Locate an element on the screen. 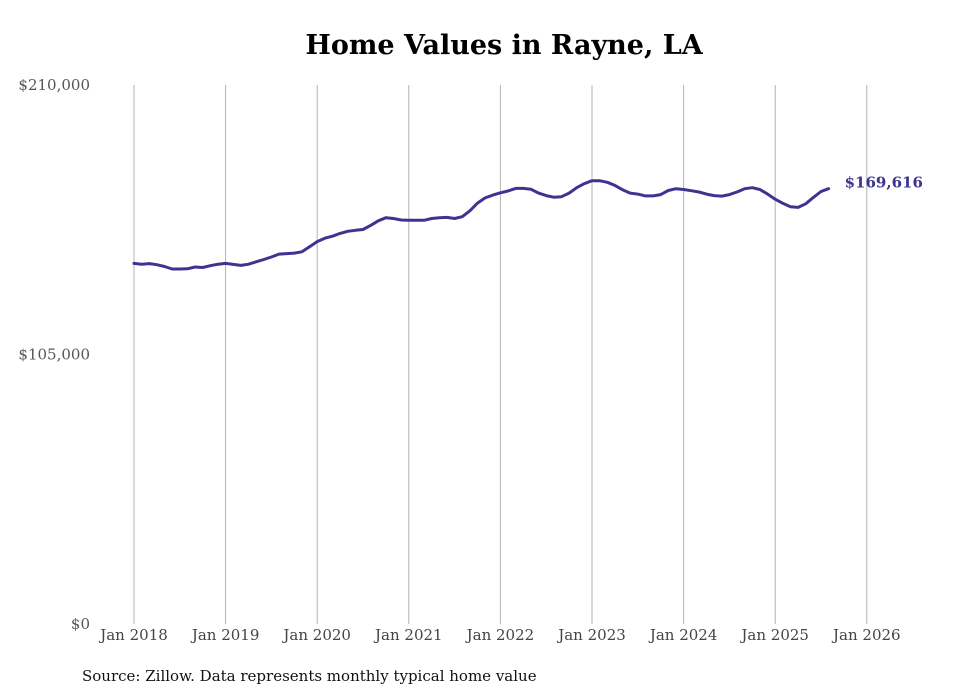 Image resolution: width=980 pixels, height=699 pixels. y-tick-label: $210,000 is located at coordinates (54, 85).